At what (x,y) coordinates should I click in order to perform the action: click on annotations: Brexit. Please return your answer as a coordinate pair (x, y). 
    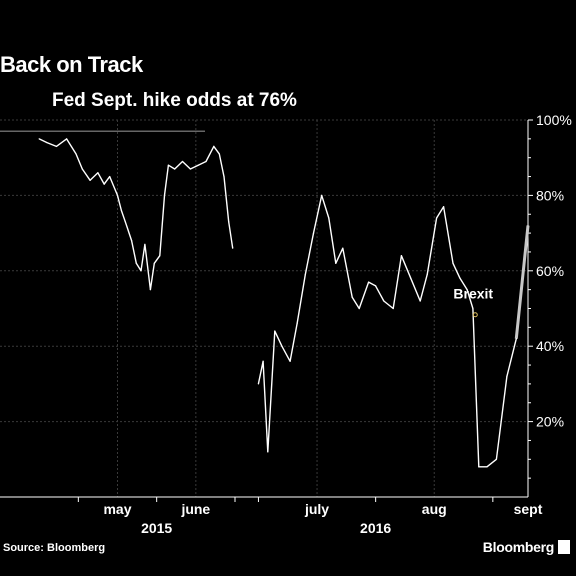
    Looking at the image, I should click on (473, 302).